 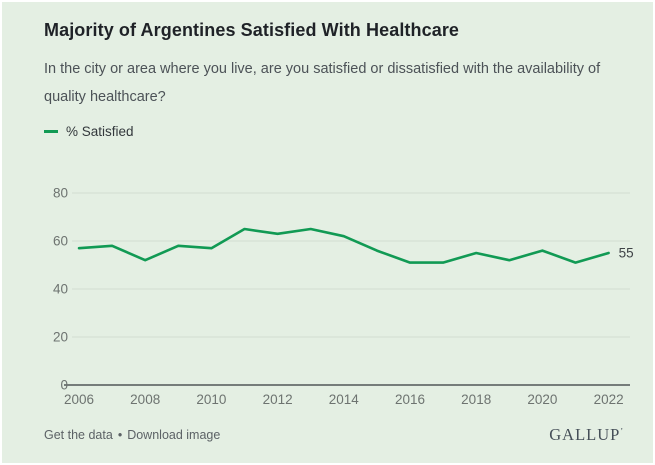 What do you see at coordinates (51, 131) in the screenshot?
I see `legend-line-swatch-icon` at bounding box center [51, 131].